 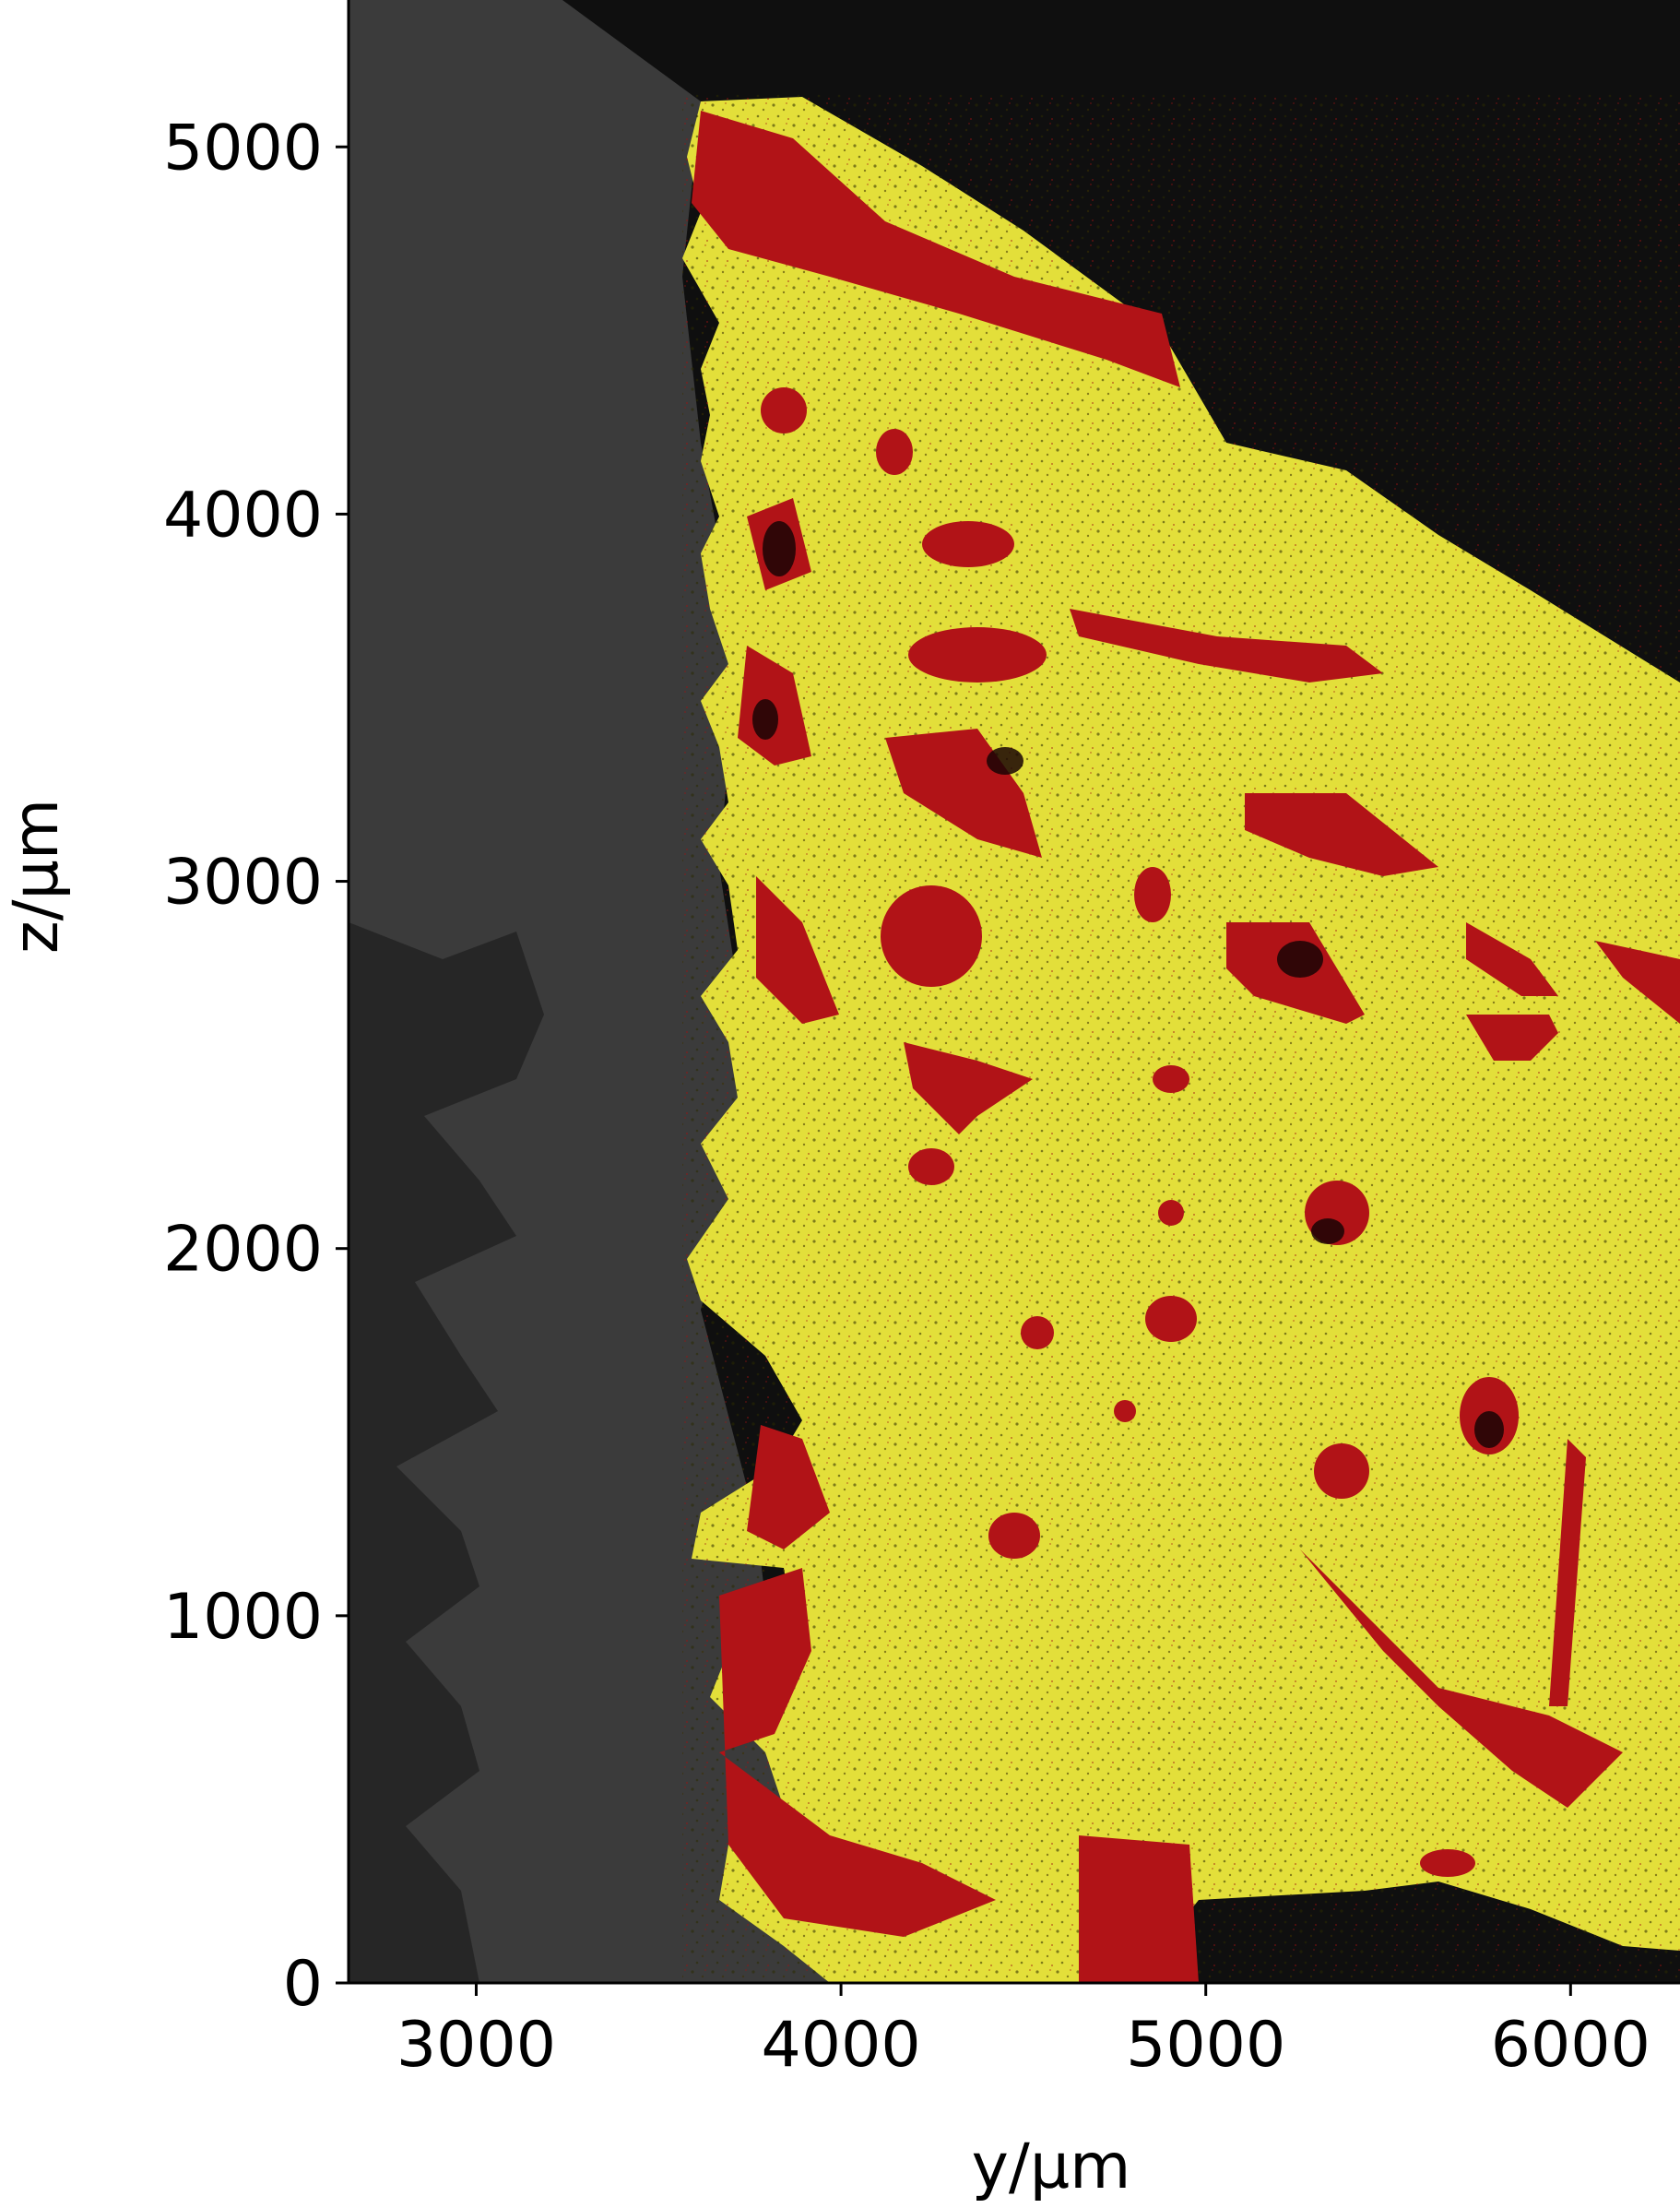 What do you see at coordinates (1205, 2045) in the screenshot?
I see `x-tick-label: 5000` at bounding box center [1205, 2045].